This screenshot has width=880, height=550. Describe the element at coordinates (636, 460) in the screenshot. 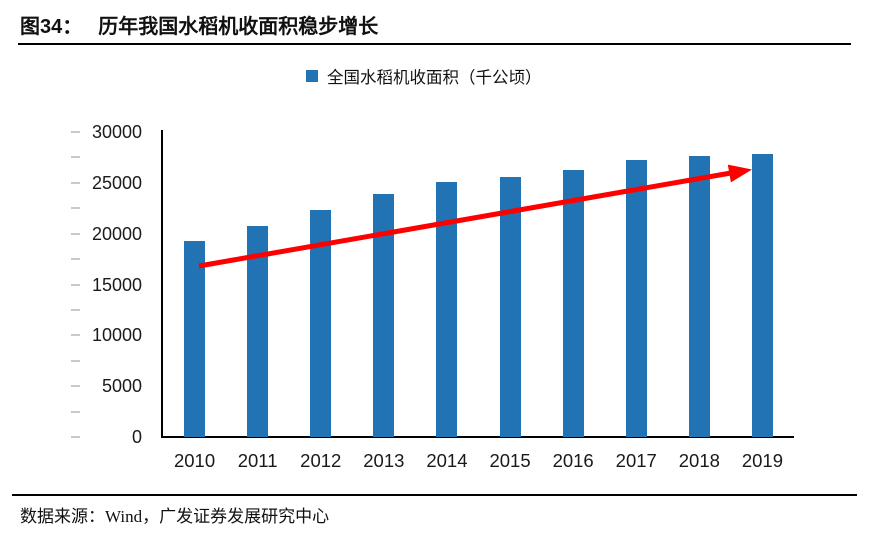

I see `x-axis-label-2017: 2017` at that location.